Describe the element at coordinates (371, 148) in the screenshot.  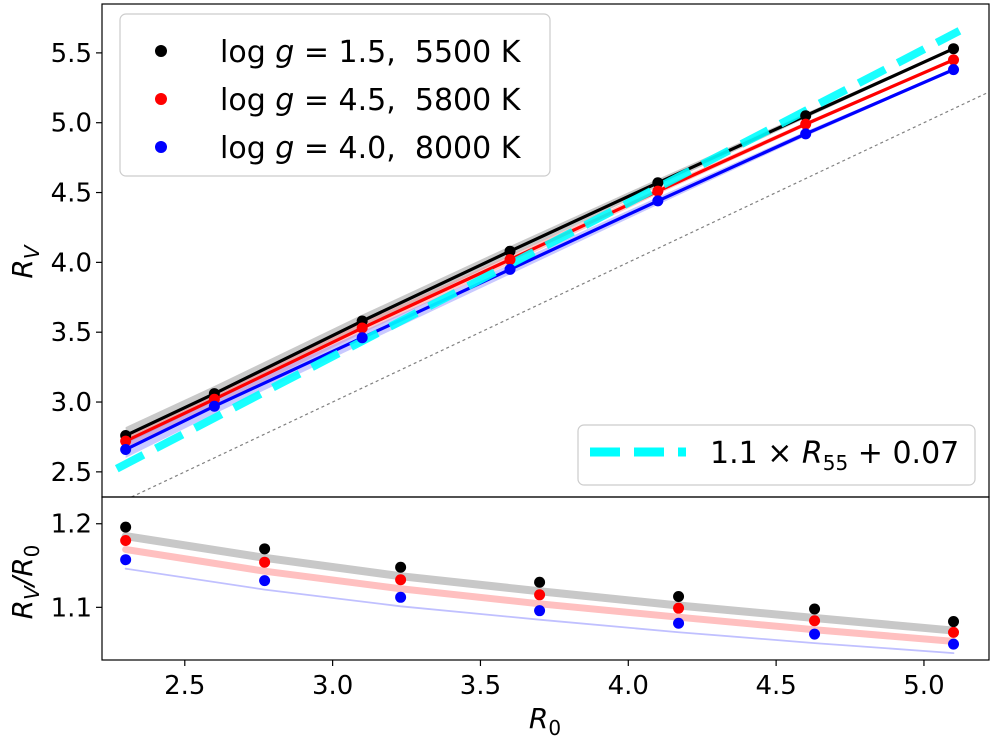
I see `legend-label-3: log g = 4.0, 8000 K` at that location.